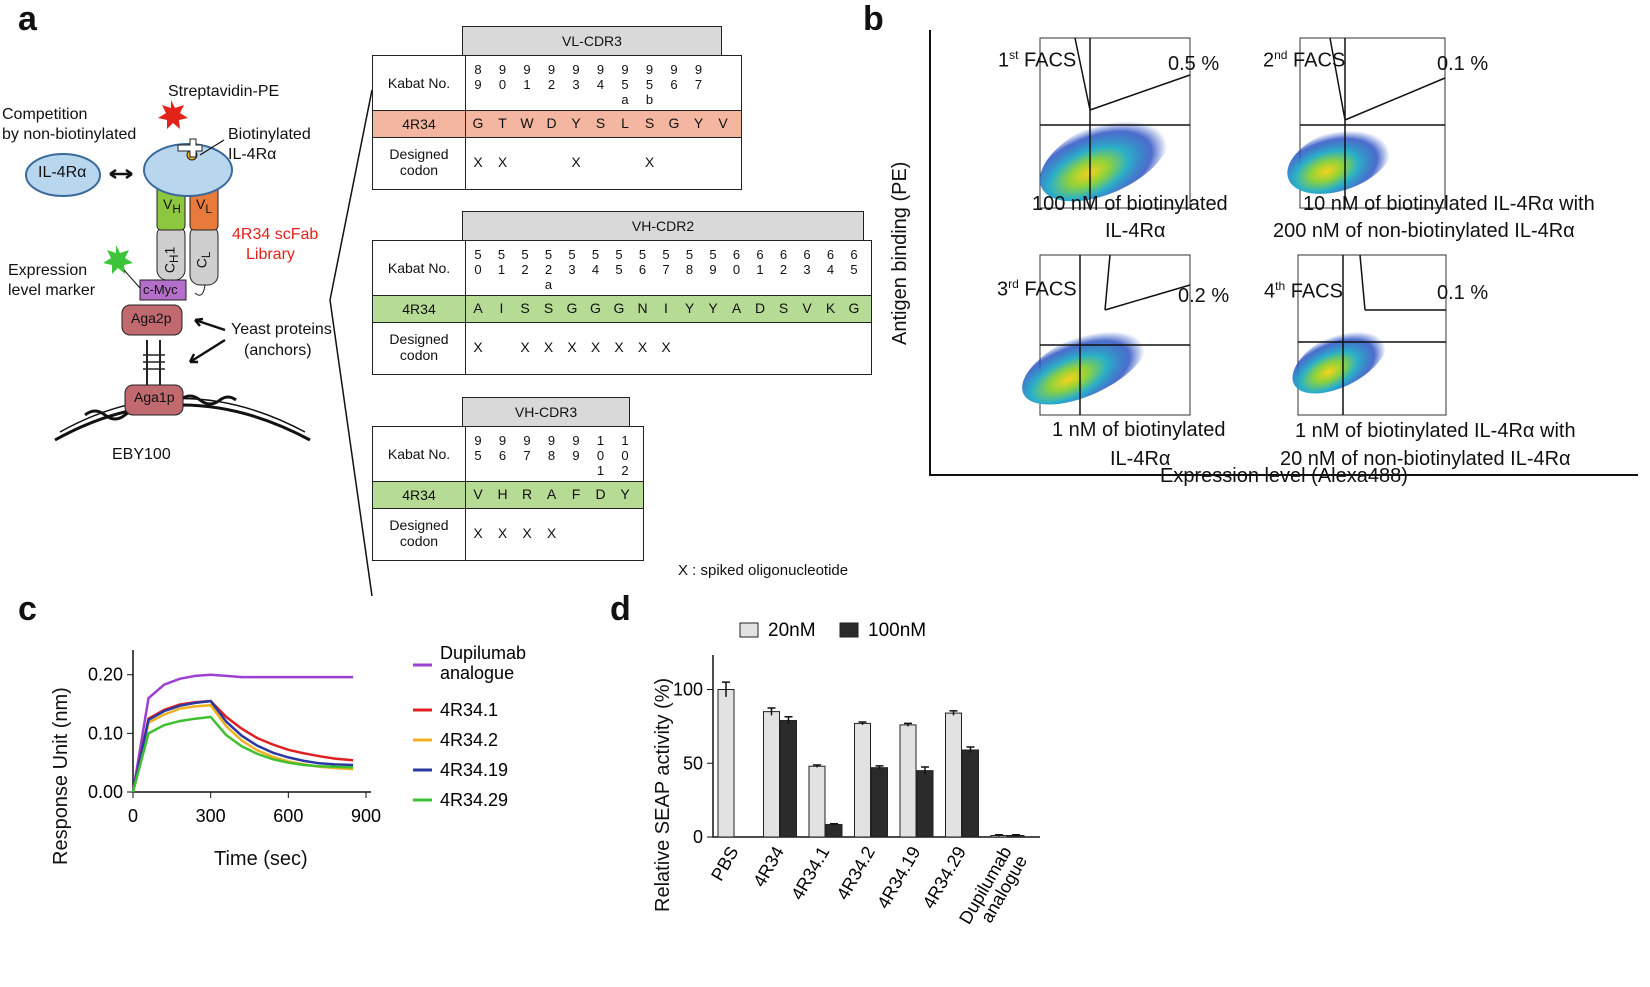 The image size is (1650, 987). I want to click on label-il4ra-free: IL-4Rα, so click(62, 172).